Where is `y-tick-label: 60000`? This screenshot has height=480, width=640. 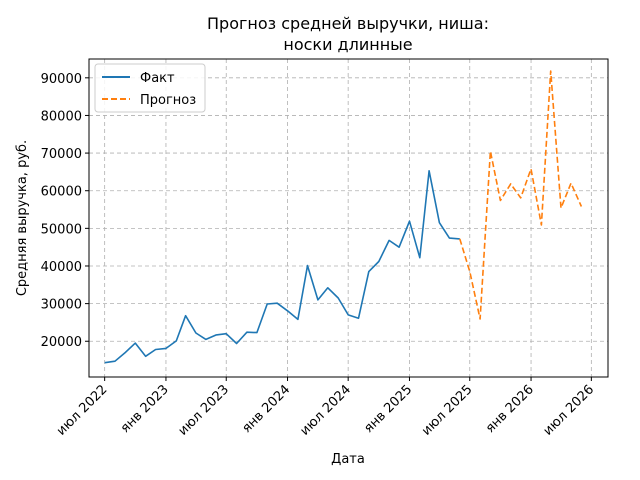 y-tick-label: 60000 is located at coordinates (61, 192).